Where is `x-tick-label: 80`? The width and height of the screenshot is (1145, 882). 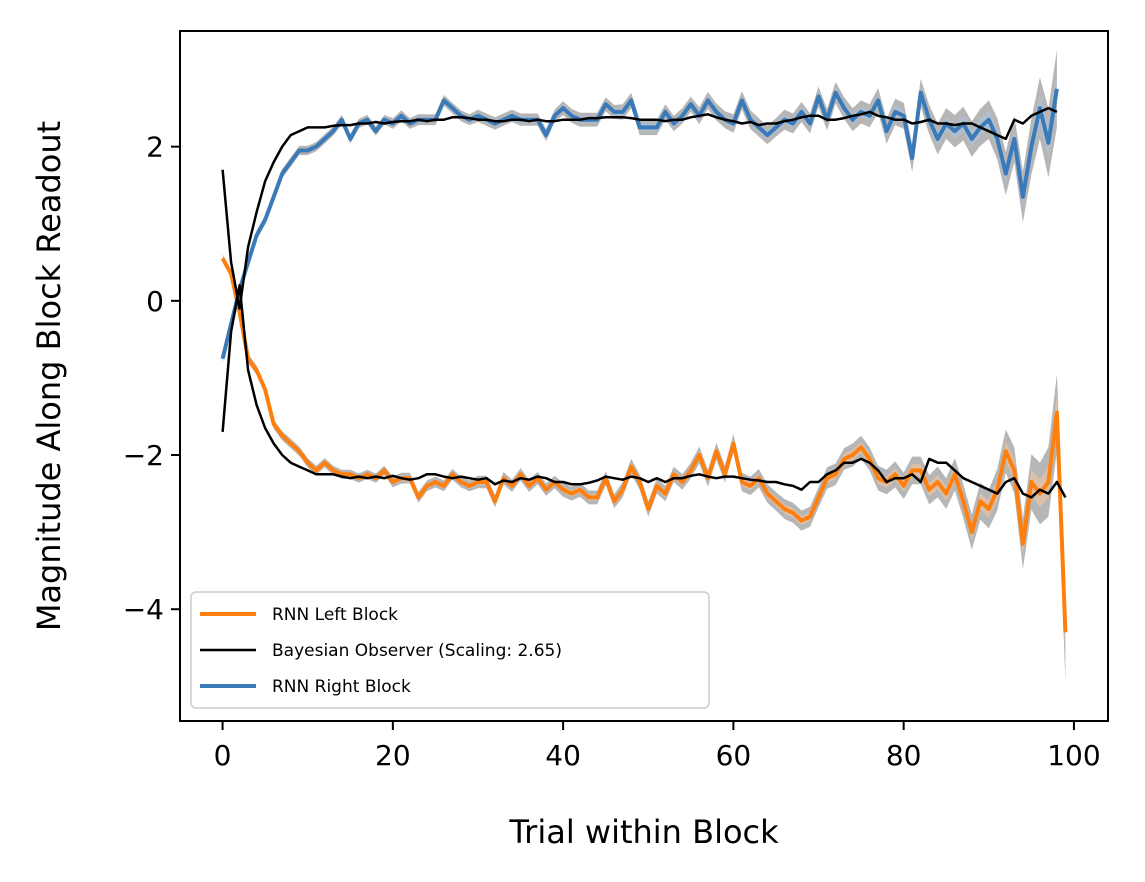 x-tick-label: 80 is located at coordinates (904, 755).